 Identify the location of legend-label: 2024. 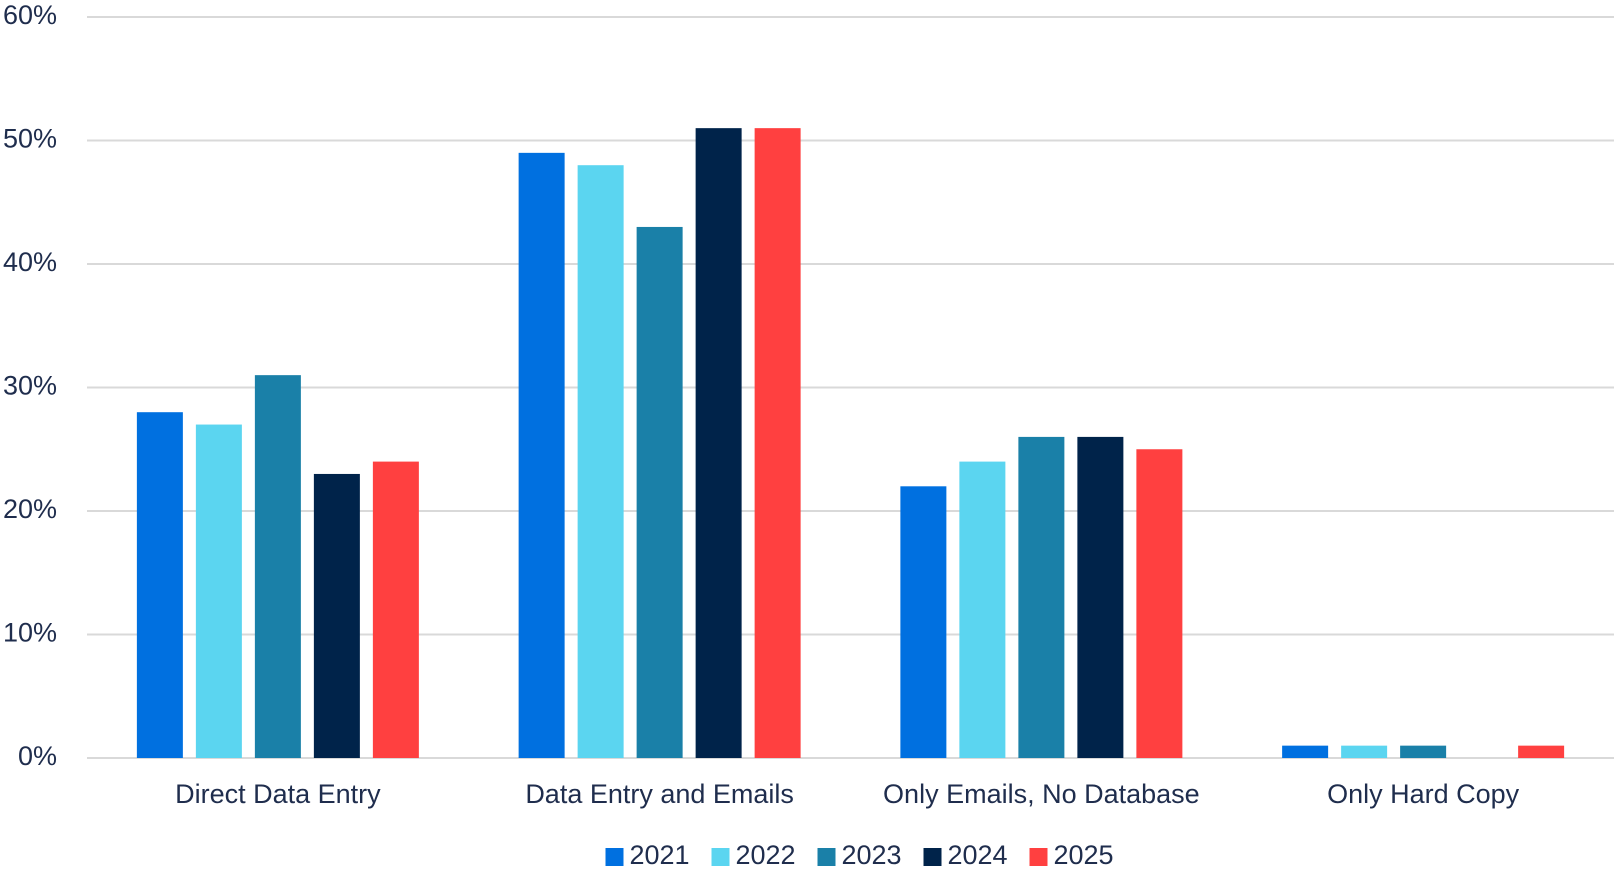
(978, 855).